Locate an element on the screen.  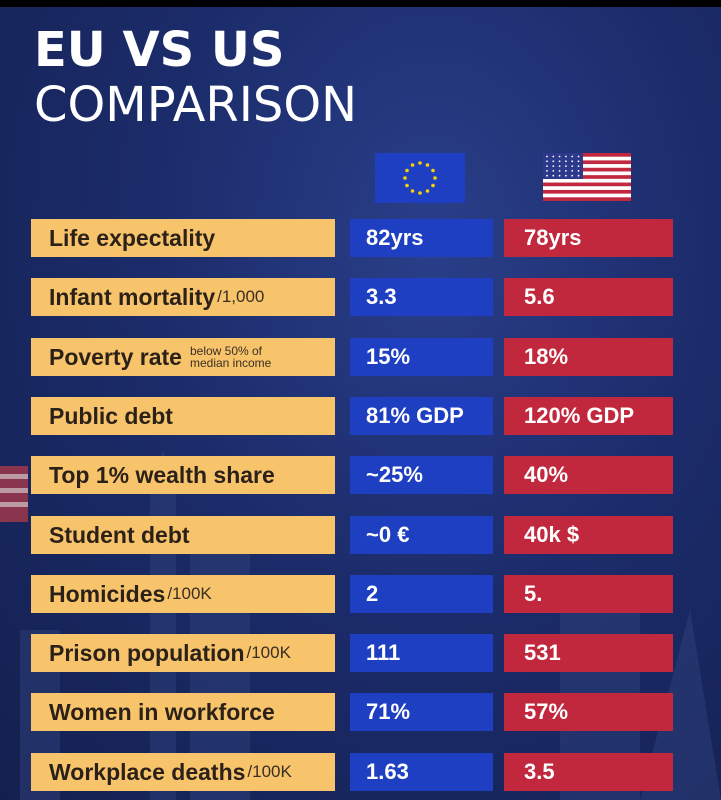
table-row: Student debt ~0 € 40k $ is located at coordinates (360, 535).